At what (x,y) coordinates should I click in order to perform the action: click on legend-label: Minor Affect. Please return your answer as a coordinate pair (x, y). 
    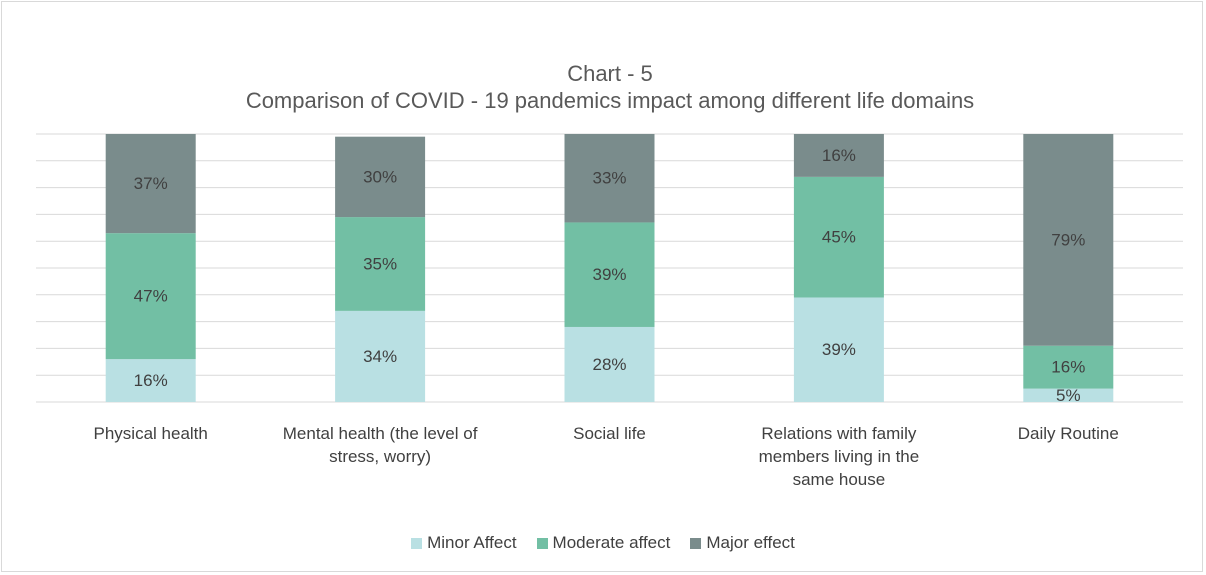
    Looking at the image, I should click on (472, 542).